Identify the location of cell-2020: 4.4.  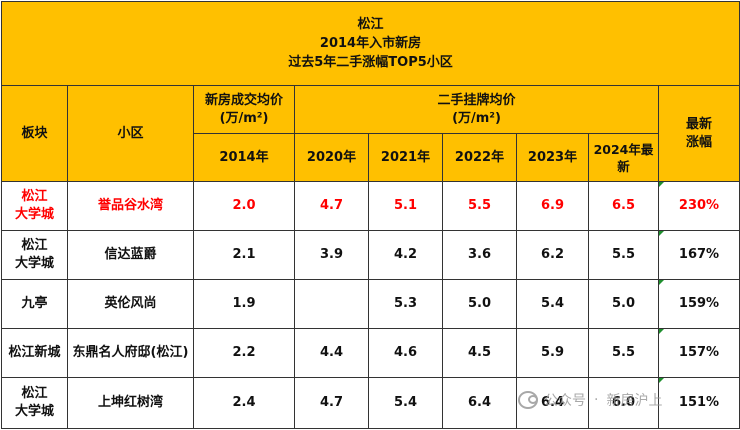
(331, 353).